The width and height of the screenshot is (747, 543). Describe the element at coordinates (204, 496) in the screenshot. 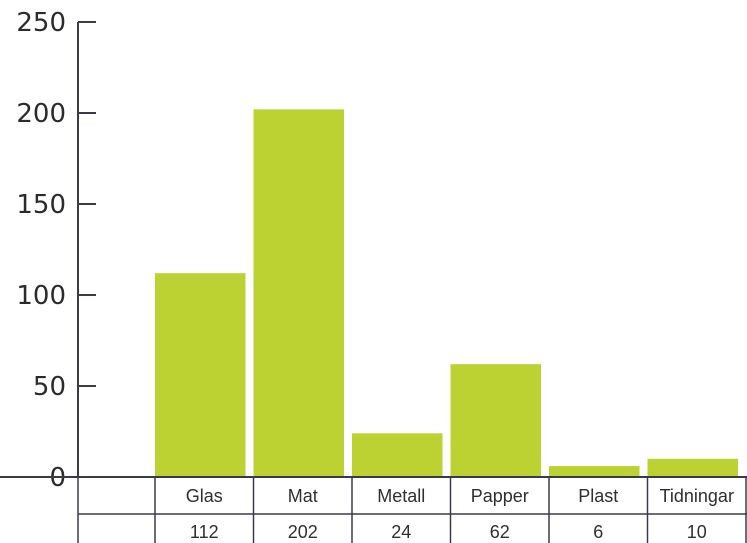

I see `category-label-glas: Glas` at that location.